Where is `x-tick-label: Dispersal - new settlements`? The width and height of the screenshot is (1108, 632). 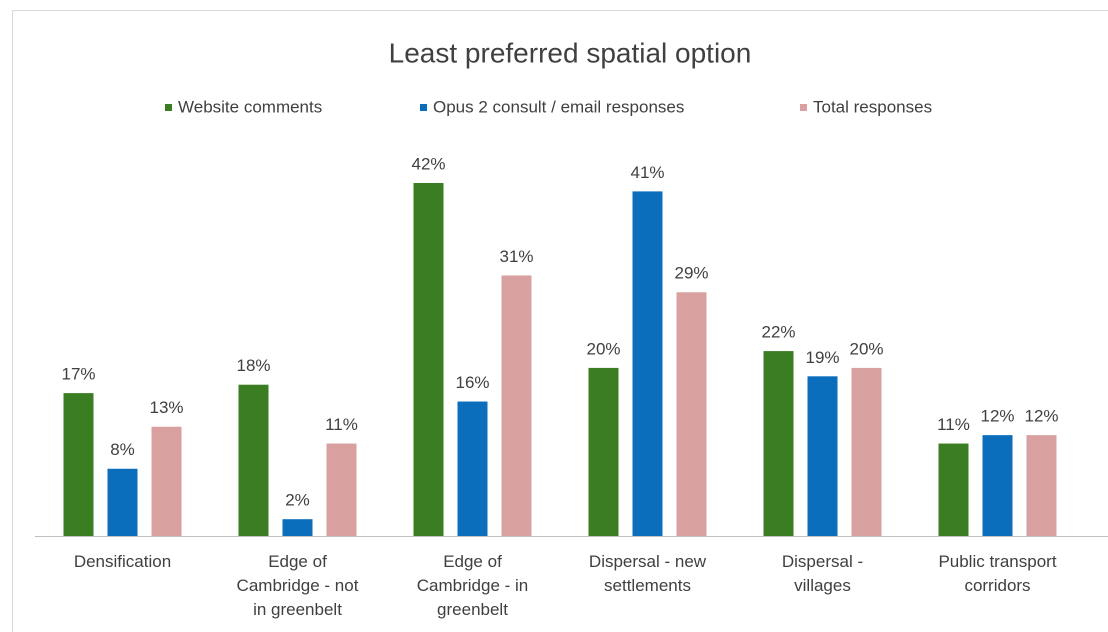 x-tick-label: Dispersal - new settlements is located at coordinates (647, 573).